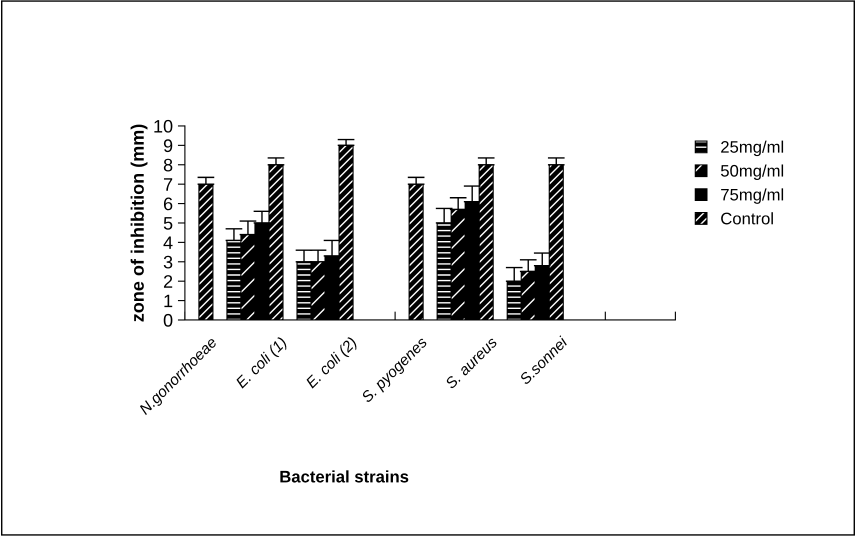 The height and width of the screenshot is (536, 856). Describe the element at coordinates (168, 301) in the screenshot. I see `y-tick-label: 1` at that location.